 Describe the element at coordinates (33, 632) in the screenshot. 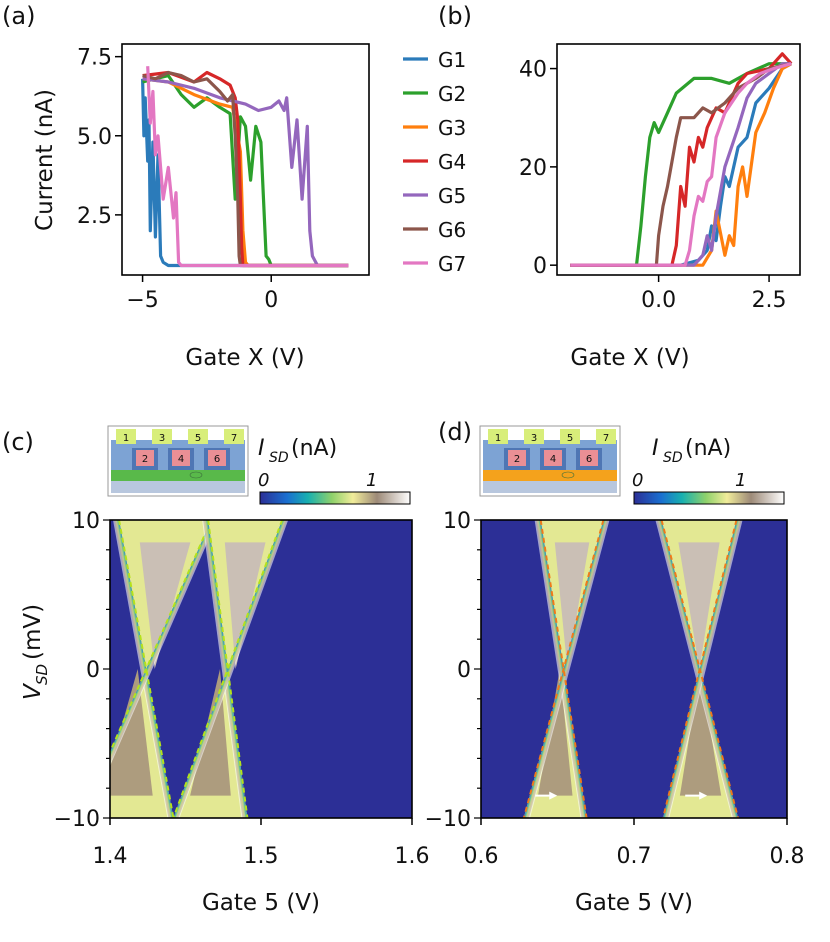

I see `panel-c-ylabel-unit: (mV)` at that location.